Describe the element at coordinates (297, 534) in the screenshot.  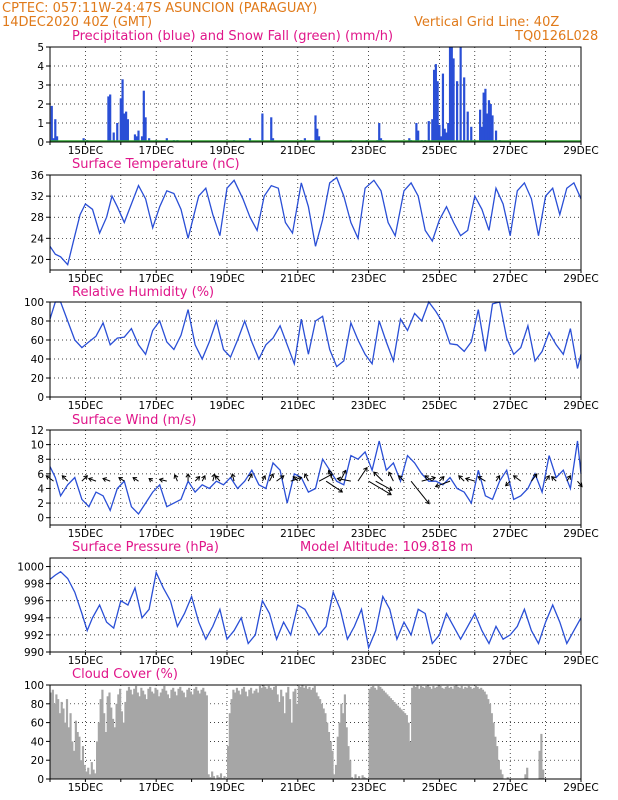
I see `wind-xtick-label: 21DEC` at that location.